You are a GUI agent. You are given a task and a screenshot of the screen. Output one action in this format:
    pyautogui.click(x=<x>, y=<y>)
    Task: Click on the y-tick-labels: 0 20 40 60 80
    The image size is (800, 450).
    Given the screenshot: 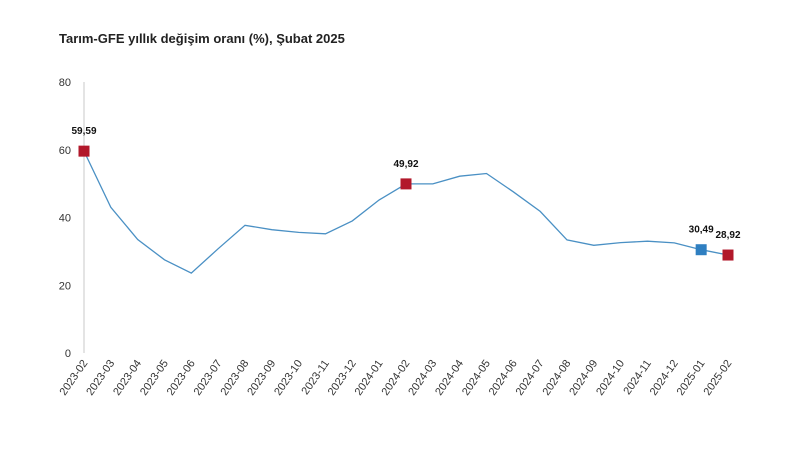 What is the action you would take?
    pyautogui.click(x=65, y=218)
    